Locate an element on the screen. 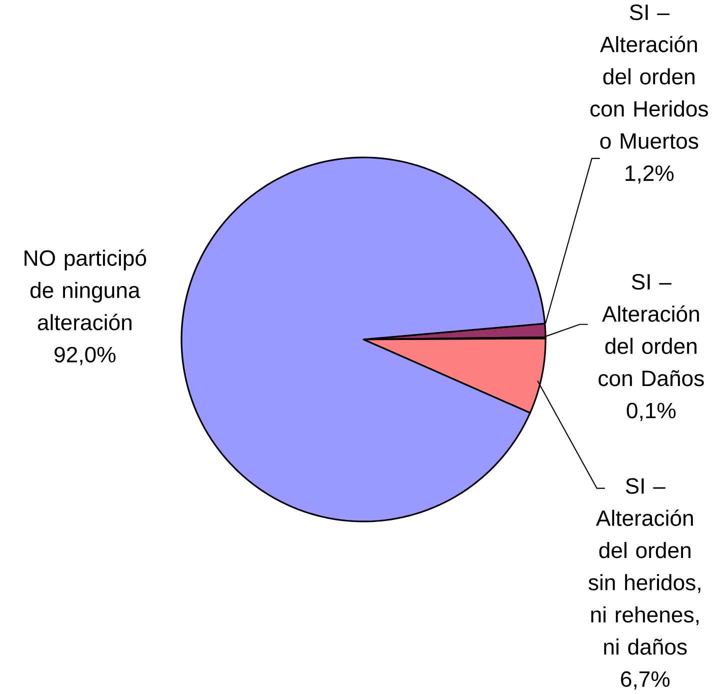  slice-label: SI – Alteración del orden con Heridos o Muertos is located at coordinates (649, 76).